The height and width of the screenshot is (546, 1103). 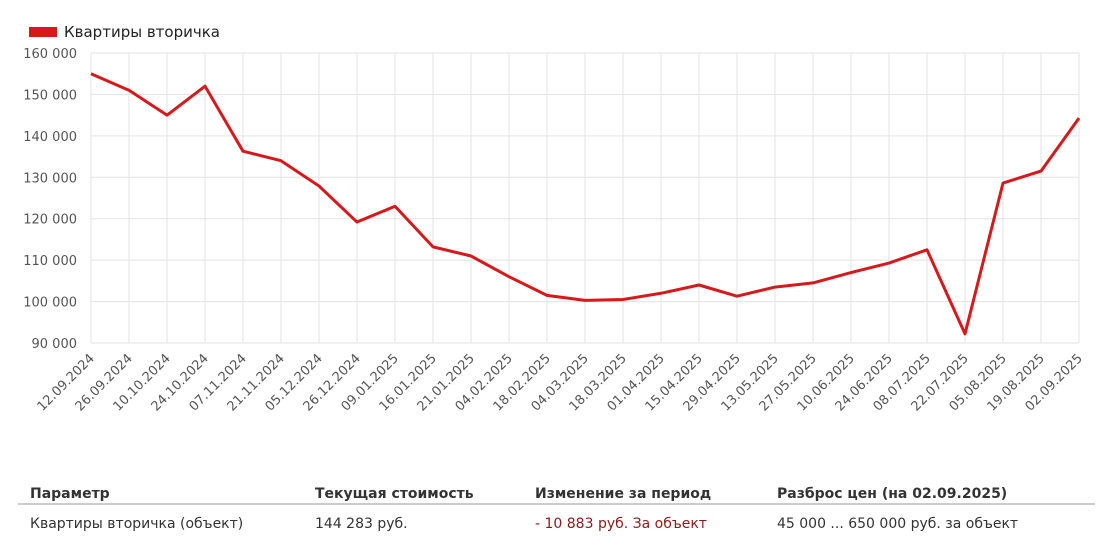 I want to click on y-tick-label: 110 000, so click(x=50, y=261).